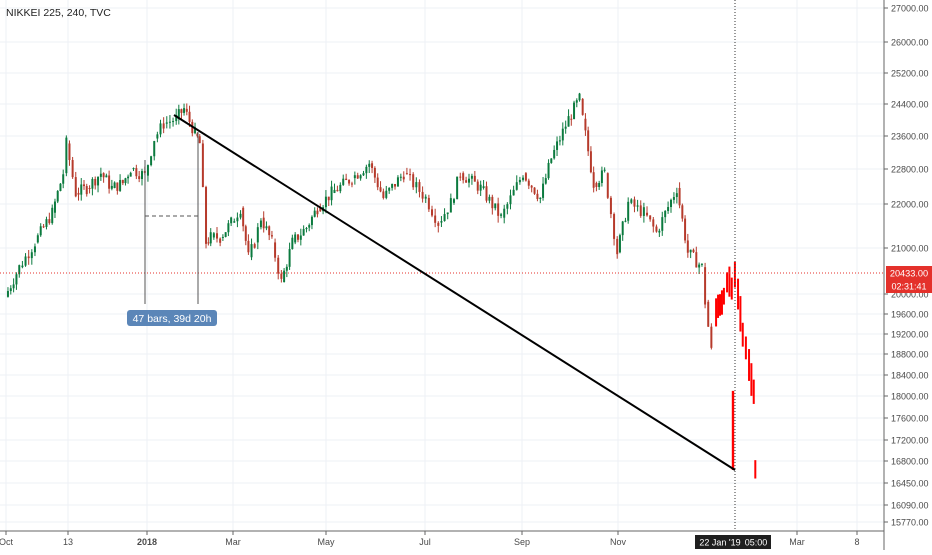  Describe the element at coordinates (910, 376) in the screenshot. I see `price-axis-label: 18400.00` at that location.